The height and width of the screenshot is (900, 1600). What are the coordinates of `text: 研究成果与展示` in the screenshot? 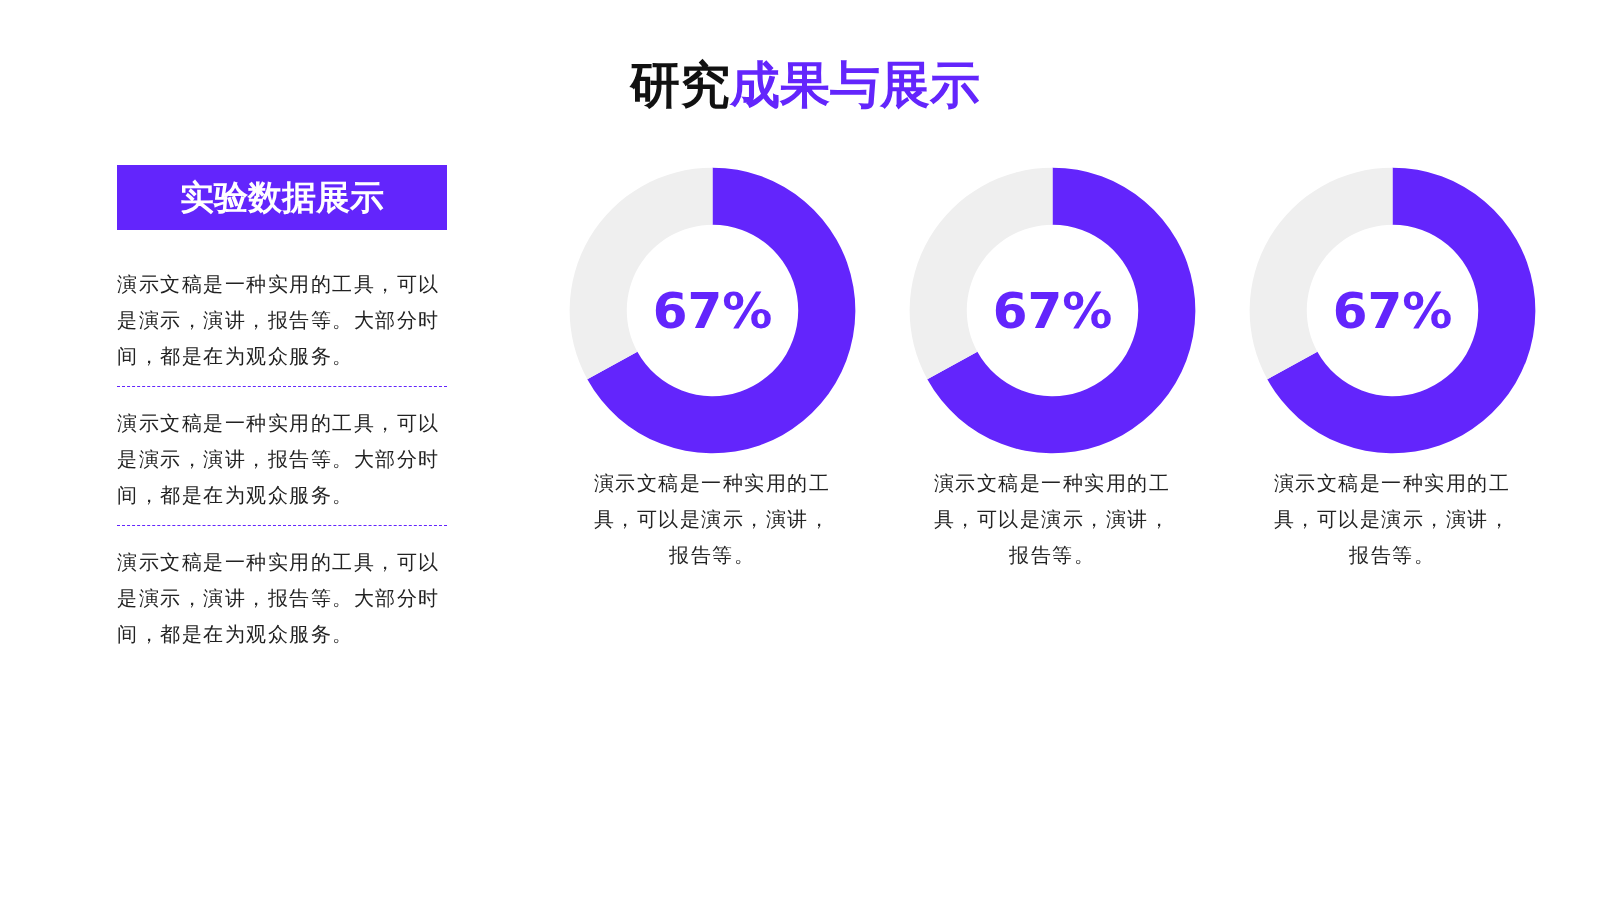 It's located at (805, 85).